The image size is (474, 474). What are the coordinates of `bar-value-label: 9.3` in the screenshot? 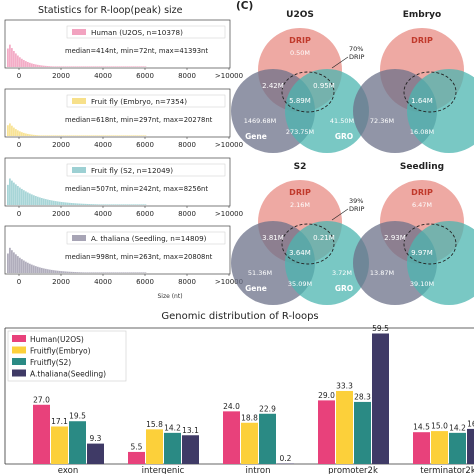 It's located at (96, 438).